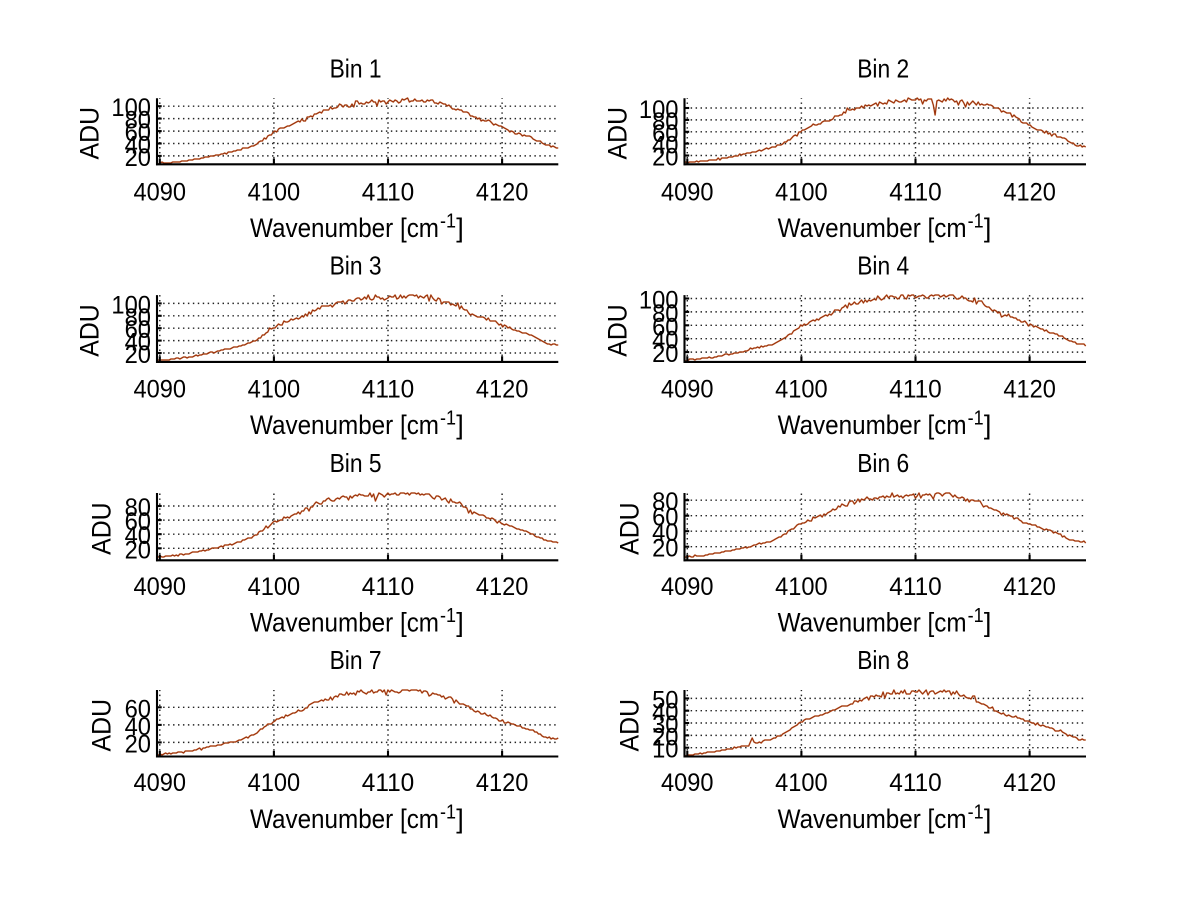 Image resolution: width=1200 pixels, height=901 pixels. I want to click on svg-text: Bin 3, so click(356, 266).